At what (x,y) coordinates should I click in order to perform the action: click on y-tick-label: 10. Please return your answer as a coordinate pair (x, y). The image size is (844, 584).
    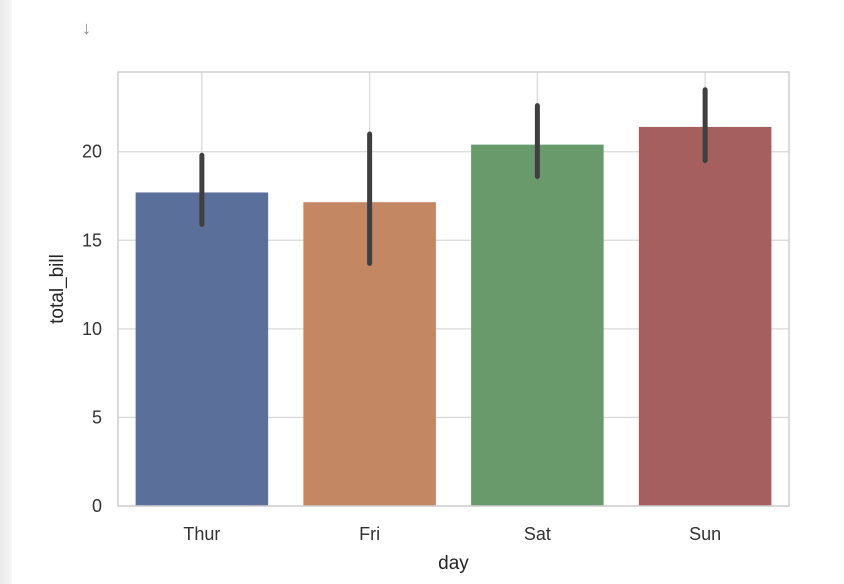
    Looking at the image, I should click on (92, 329).